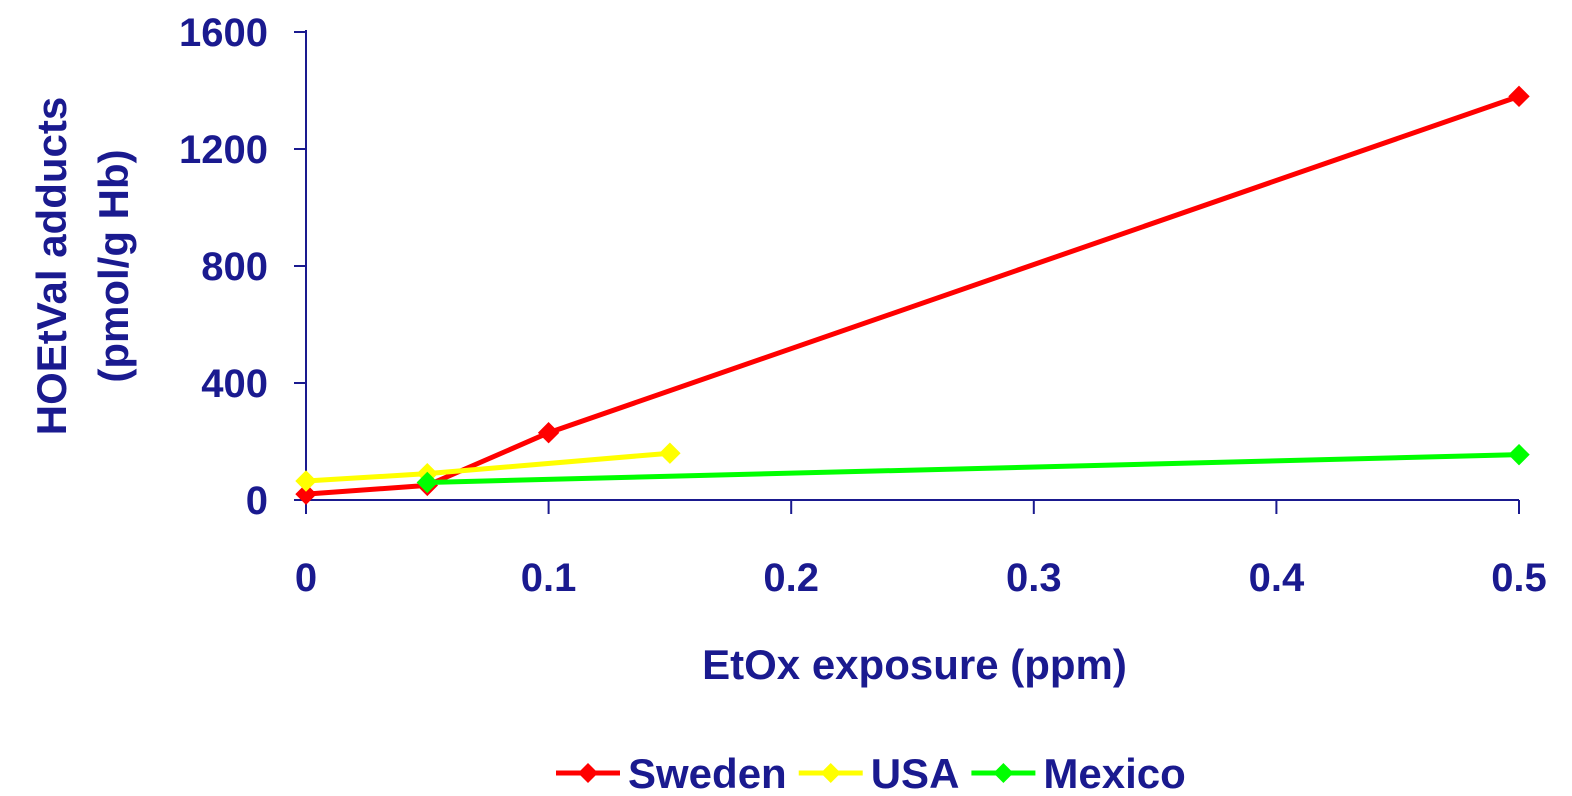 Image resolution: width=1572 pixels, height=796 pixels. What do you see at coordinates (234, 267) in the screenshot?
I see `y-tick-label: 800` at bounding box center [234, 267].